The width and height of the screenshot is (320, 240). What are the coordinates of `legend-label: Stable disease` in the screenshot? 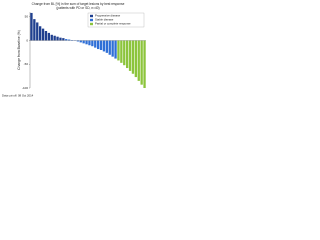 It's located at (104, 20).